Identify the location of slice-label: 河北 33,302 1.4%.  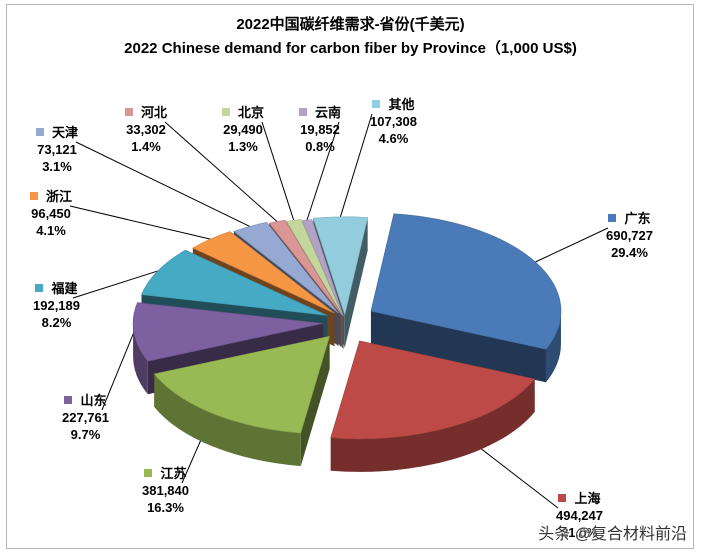
(146, 129).